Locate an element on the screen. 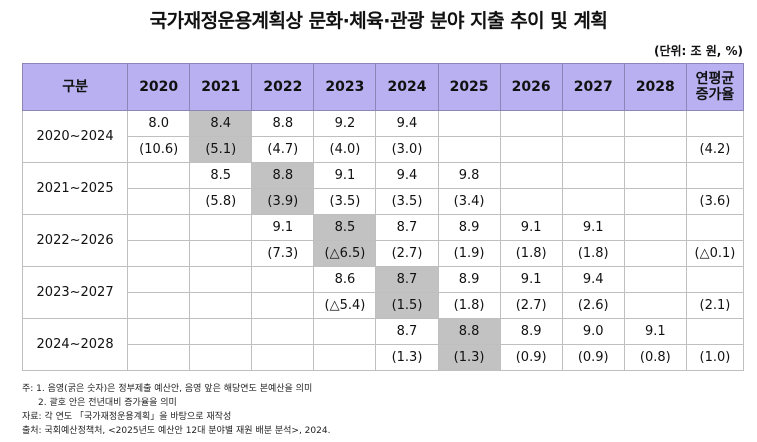 This screenshot has width=757, height=442. table-cell: 9.8 is located at coordinates (469, 175).